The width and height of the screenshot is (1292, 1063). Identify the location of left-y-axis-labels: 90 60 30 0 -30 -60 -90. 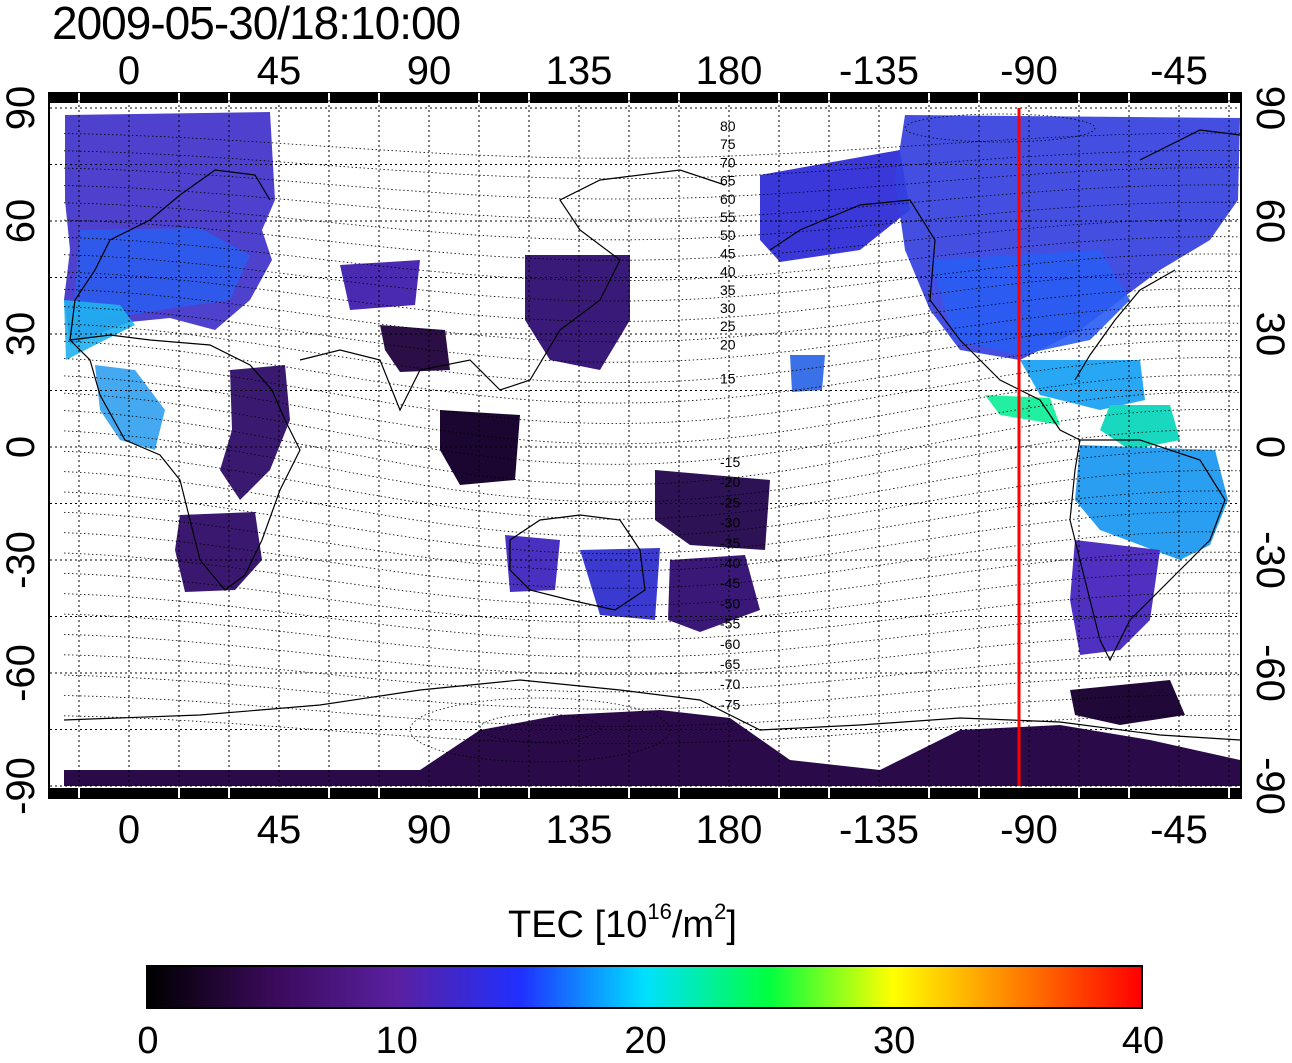
(21, 450).